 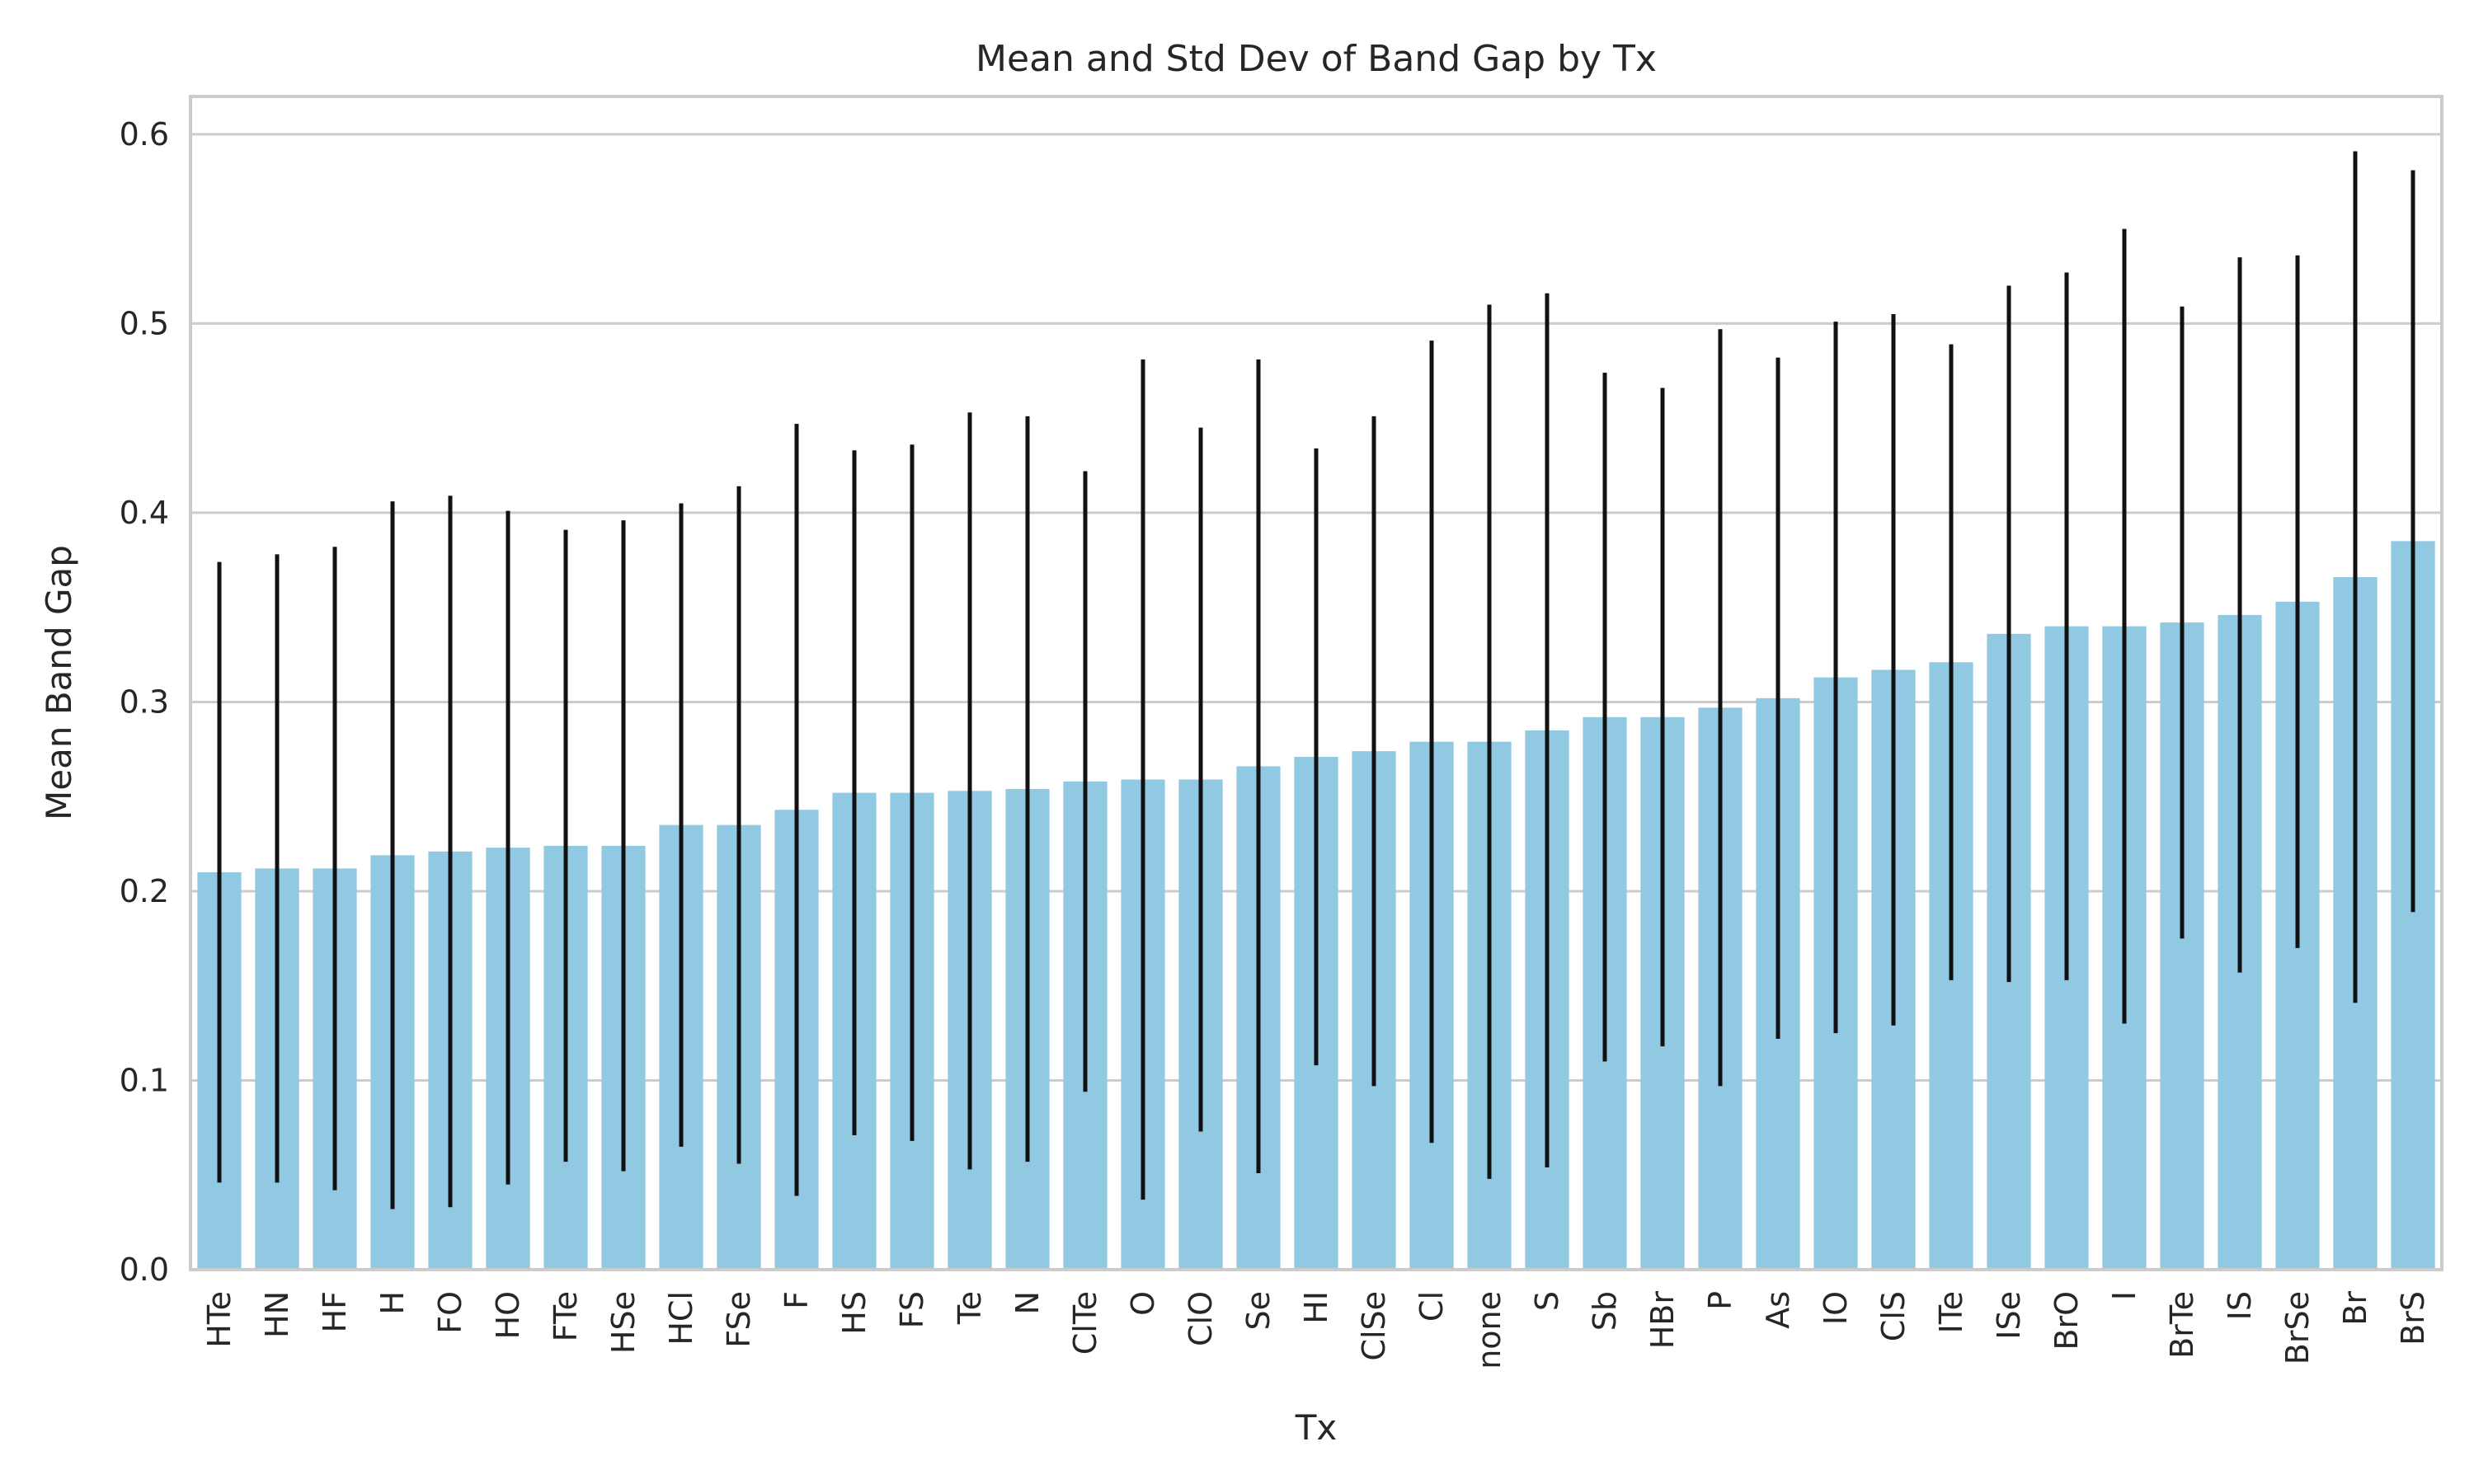 I want to click on x-tick-label: HCl, so click(x=681, y=1318).